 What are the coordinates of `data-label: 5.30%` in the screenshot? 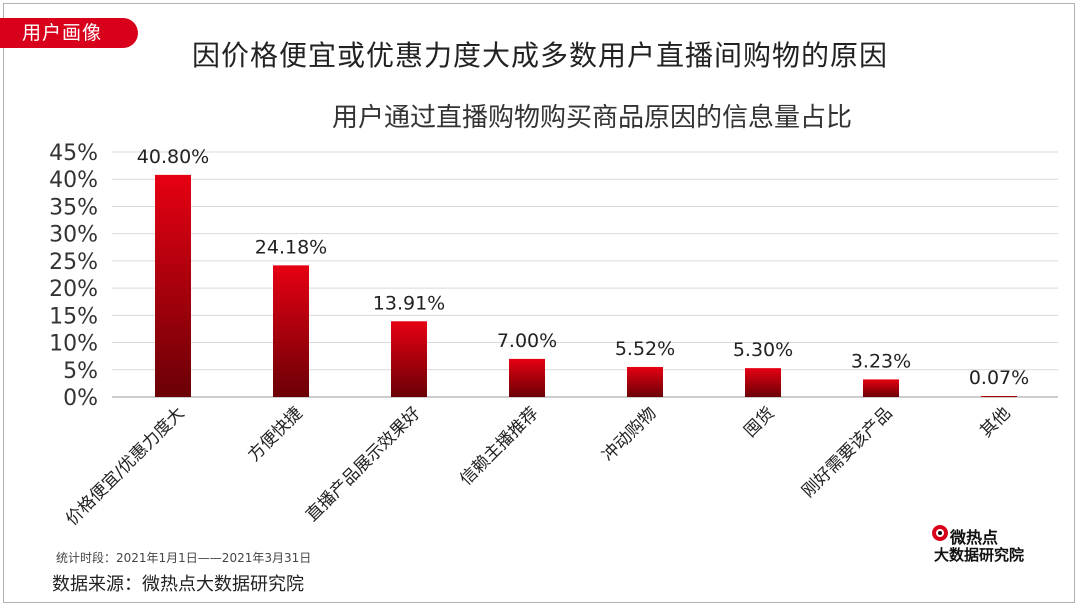 It's located at (763, 350).